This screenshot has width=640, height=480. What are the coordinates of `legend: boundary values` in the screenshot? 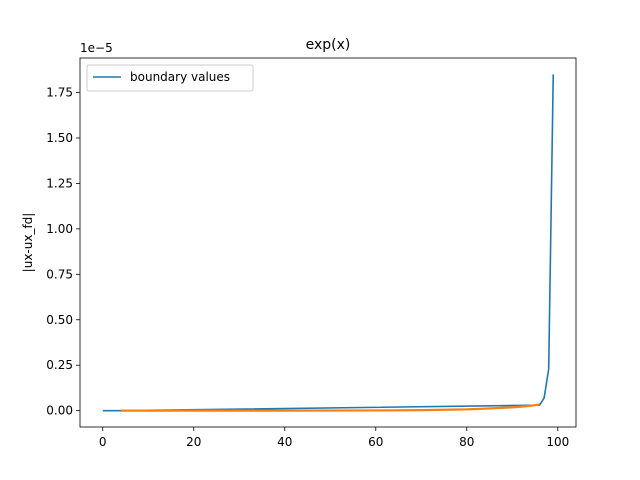 It's located at (170, 78).